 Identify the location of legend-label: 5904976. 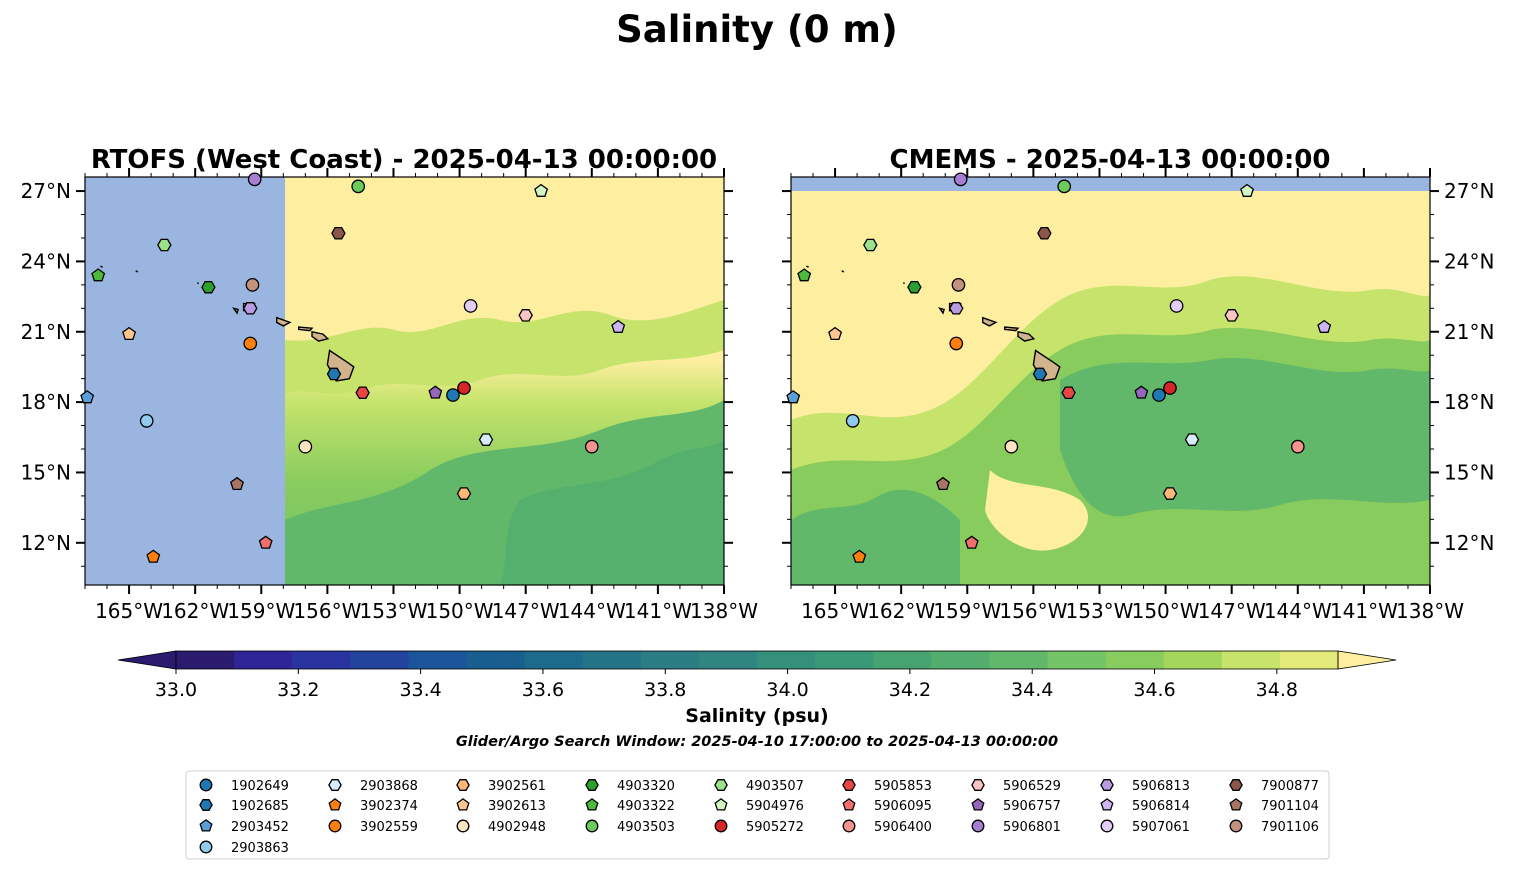
(775, 806).